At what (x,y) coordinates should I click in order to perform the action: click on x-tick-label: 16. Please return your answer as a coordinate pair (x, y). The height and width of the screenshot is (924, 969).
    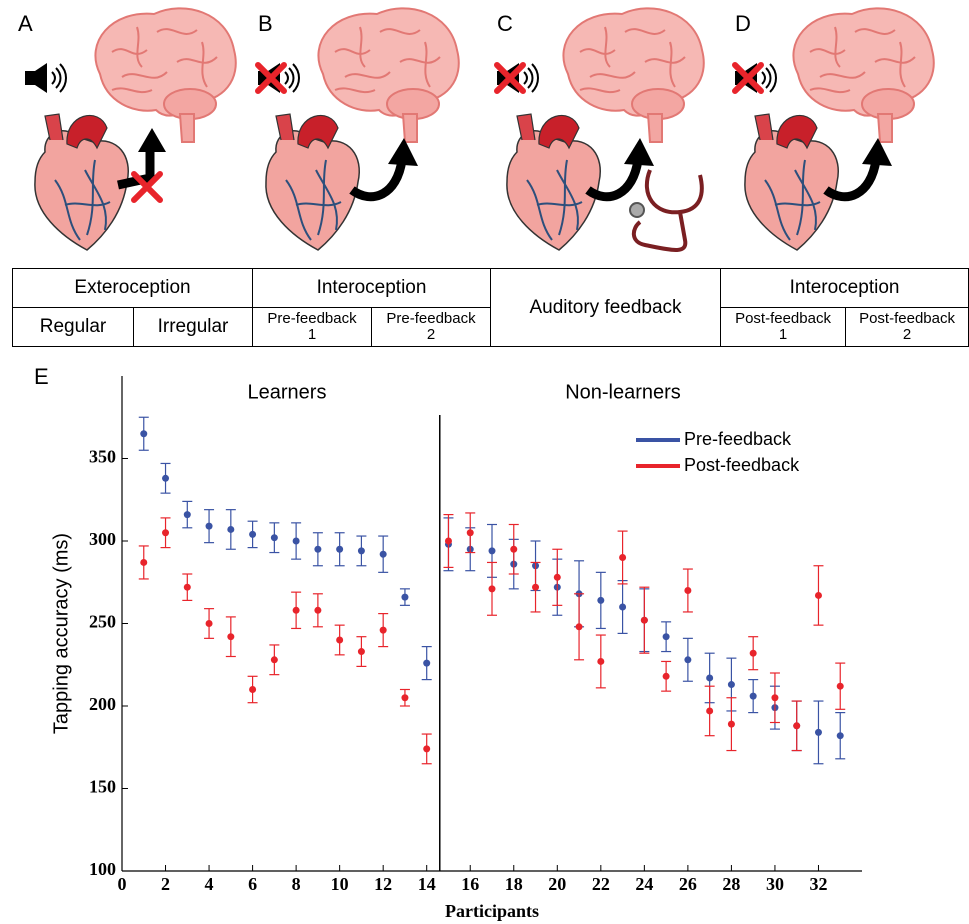
    Looking at the image, I should click on (470, 884).